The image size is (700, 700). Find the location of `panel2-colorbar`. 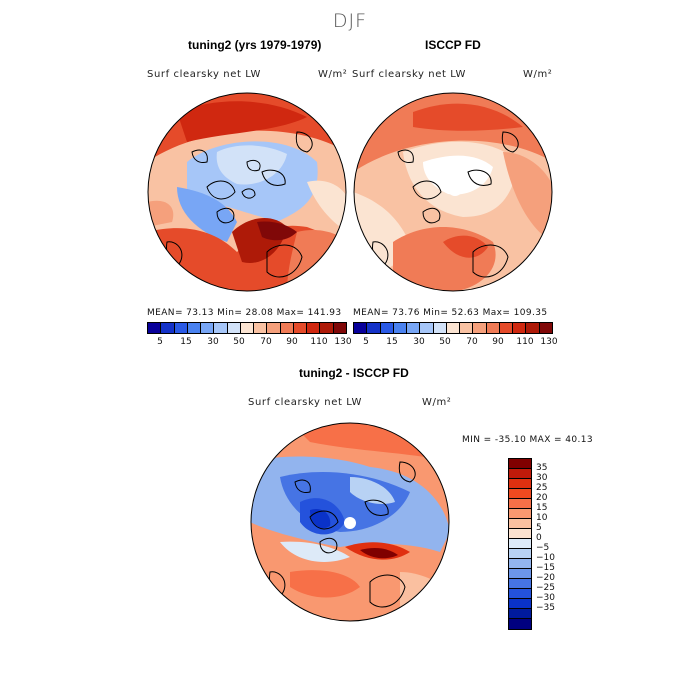

panel2-colorbar is located at coordinates (453, 328).